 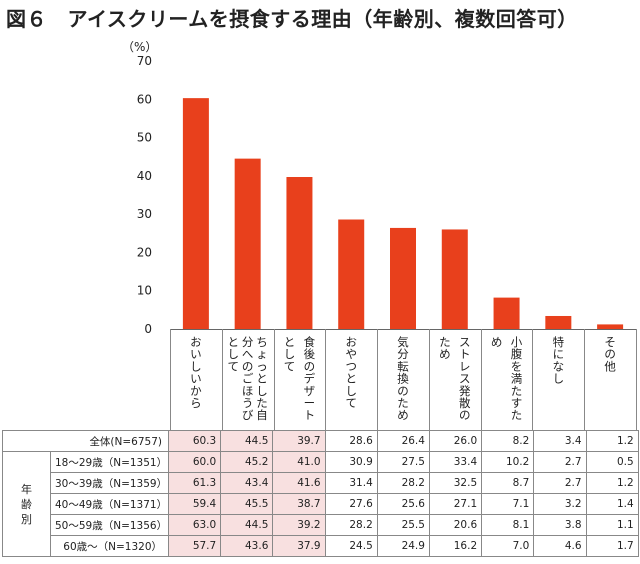 I want to click on table-cell: 25.6, so click(x=403, y=504).